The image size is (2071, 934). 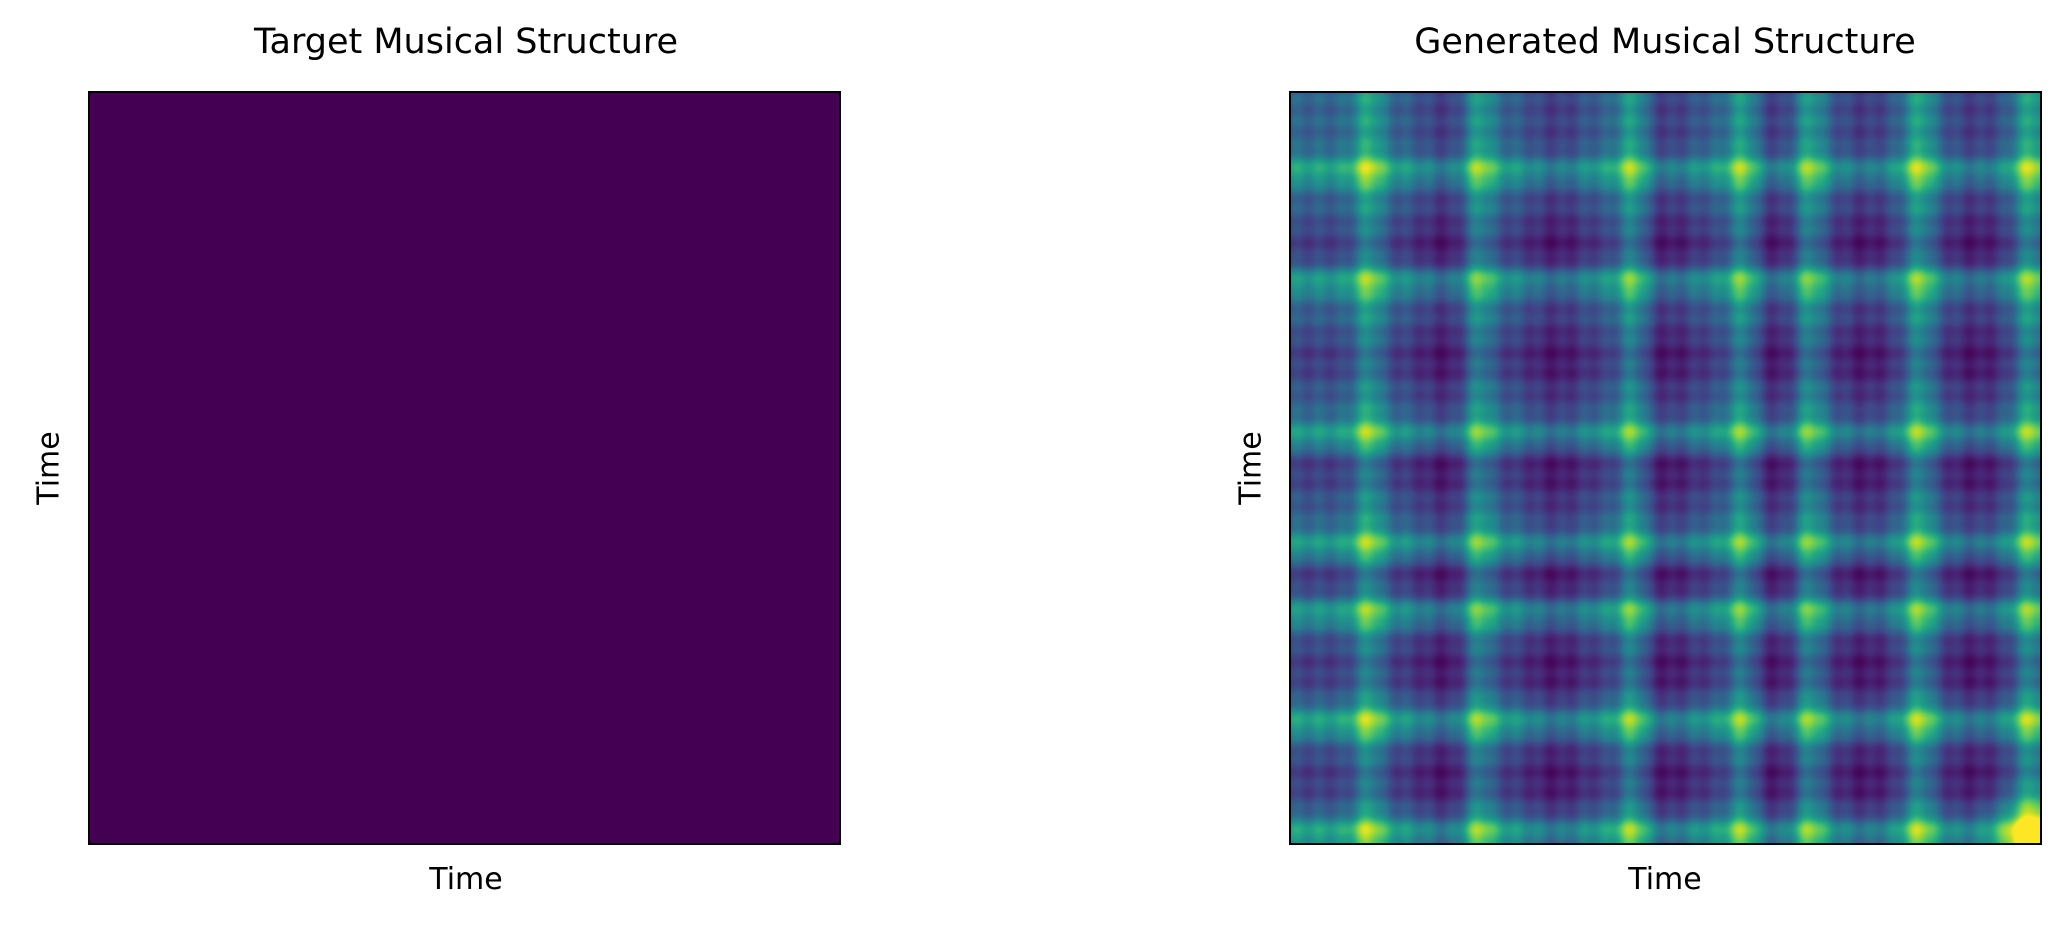 I want to click on target-x-axis-label: Time, so click(x=466, y=879).